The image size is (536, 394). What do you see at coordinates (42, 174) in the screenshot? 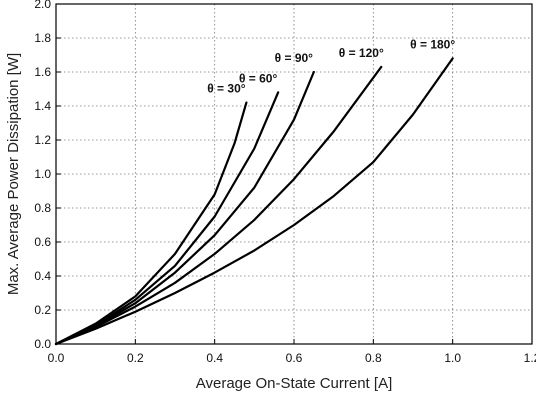
I see `y-tick-label: 1.0` at bounding box center [42, 174].